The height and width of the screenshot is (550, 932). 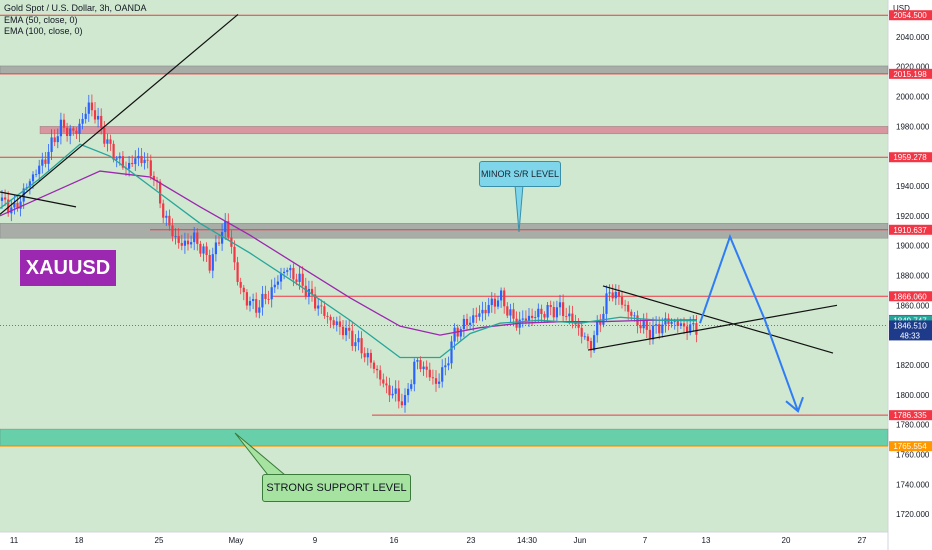 I want to click on time-axis: 11 18 25 May 9 16 23 14:30 Jun 7 13 20 27, so click(x=438, y=540).